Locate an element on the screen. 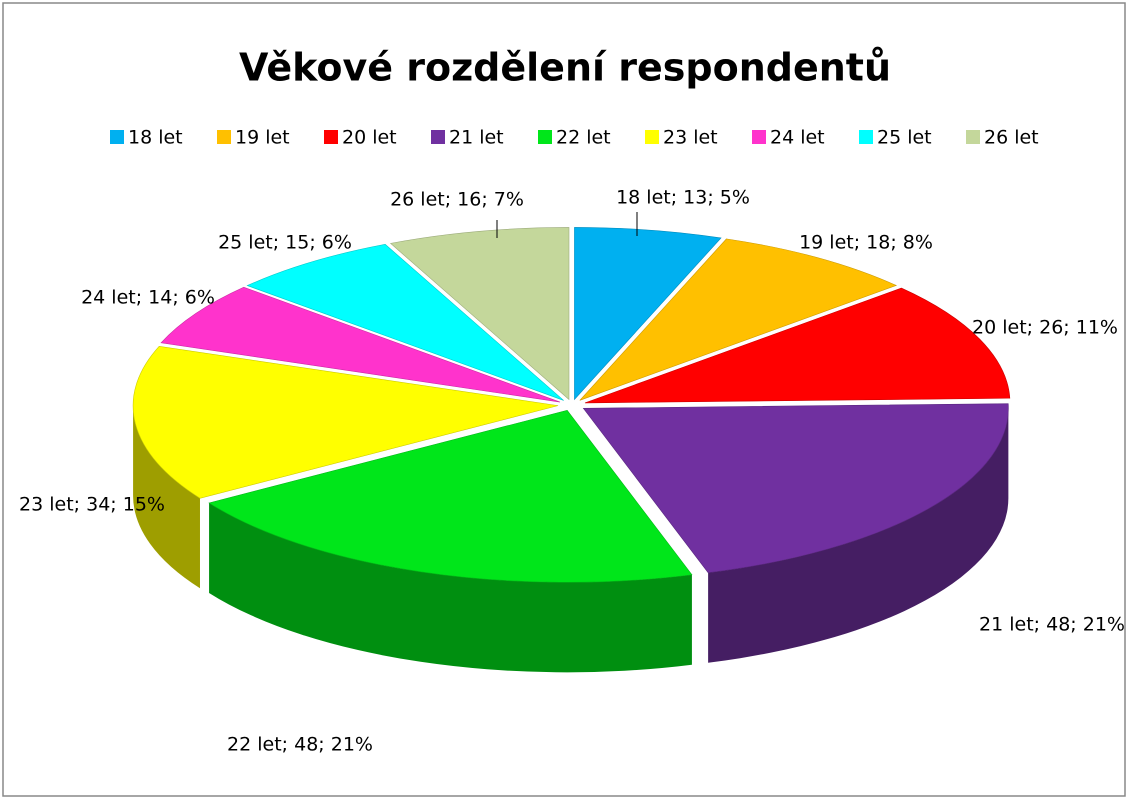  data-label: 22 let; 48; 21% is located at coordinates (300, 745).